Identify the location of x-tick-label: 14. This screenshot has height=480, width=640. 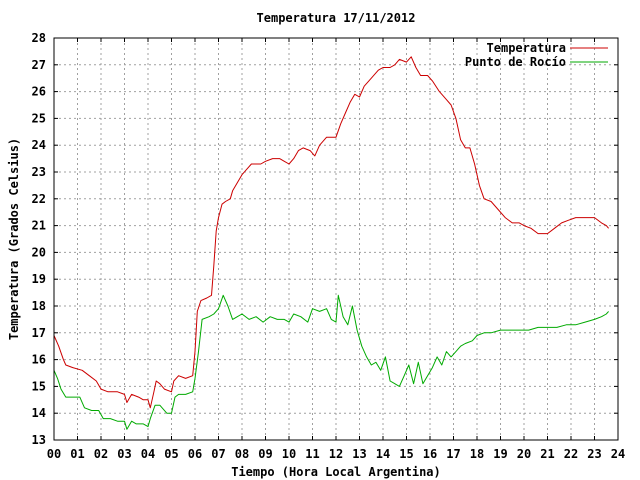
(383, 454).